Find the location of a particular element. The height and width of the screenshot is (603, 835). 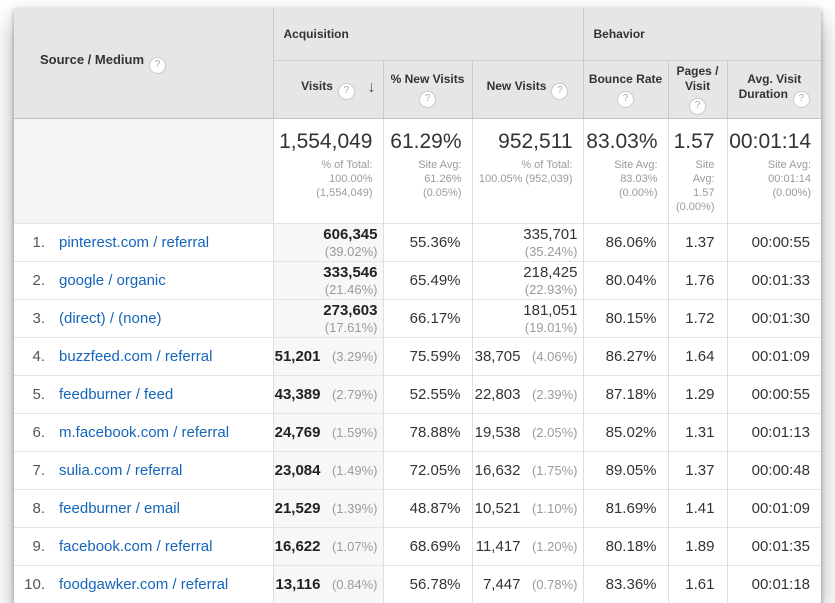

column-header-pct-new-visits: % New Visits? is located at coordinates (427, 90).